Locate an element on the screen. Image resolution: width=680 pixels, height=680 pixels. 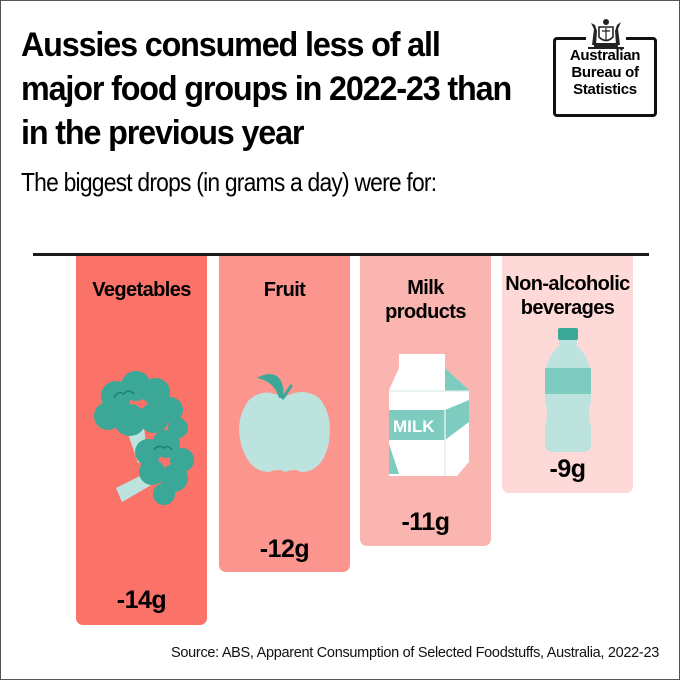
bar-label: Fruit is located at coordinates (284, 290).